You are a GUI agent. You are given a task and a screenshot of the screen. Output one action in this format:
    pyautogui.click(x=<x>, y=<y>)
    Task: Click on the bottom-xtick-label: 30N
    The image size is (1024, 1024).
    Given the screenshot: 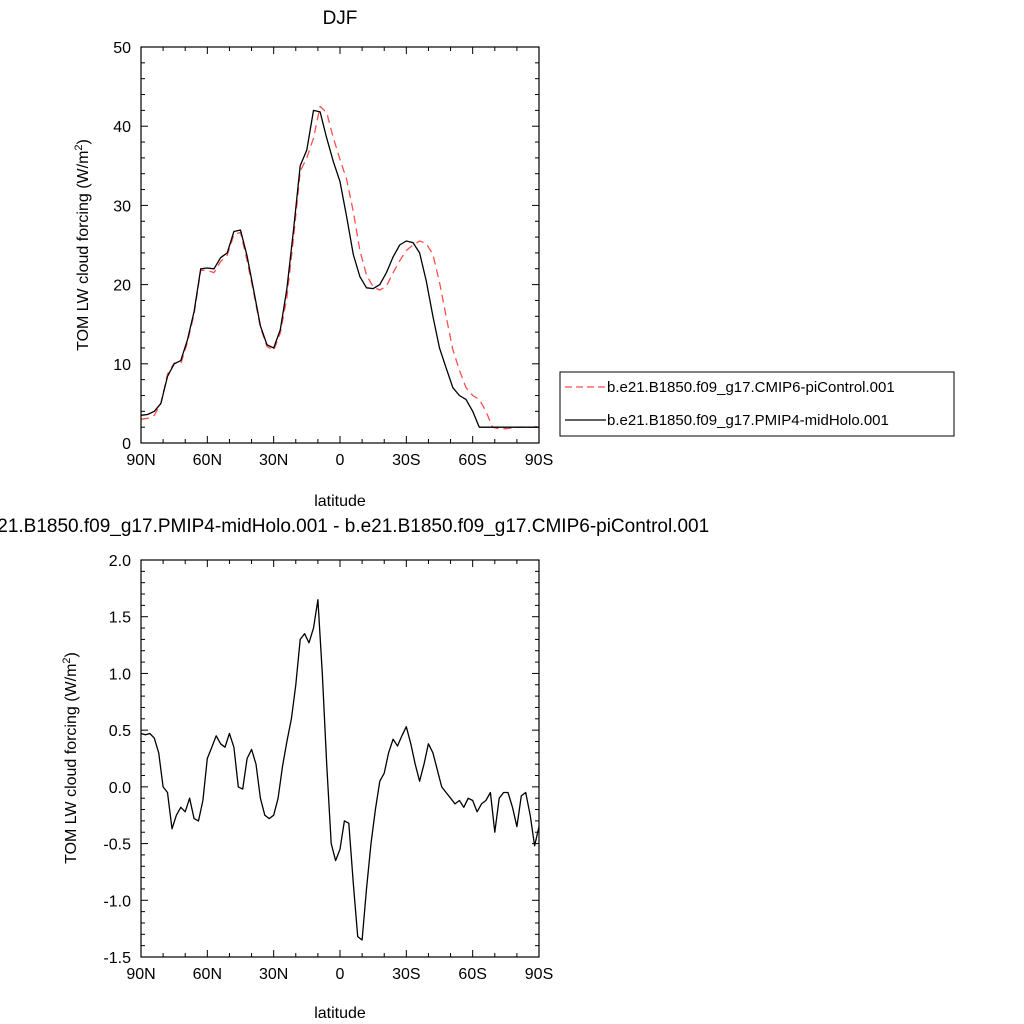 What is the action you would take?
    pyautogui.click(x=273, y=974)
    